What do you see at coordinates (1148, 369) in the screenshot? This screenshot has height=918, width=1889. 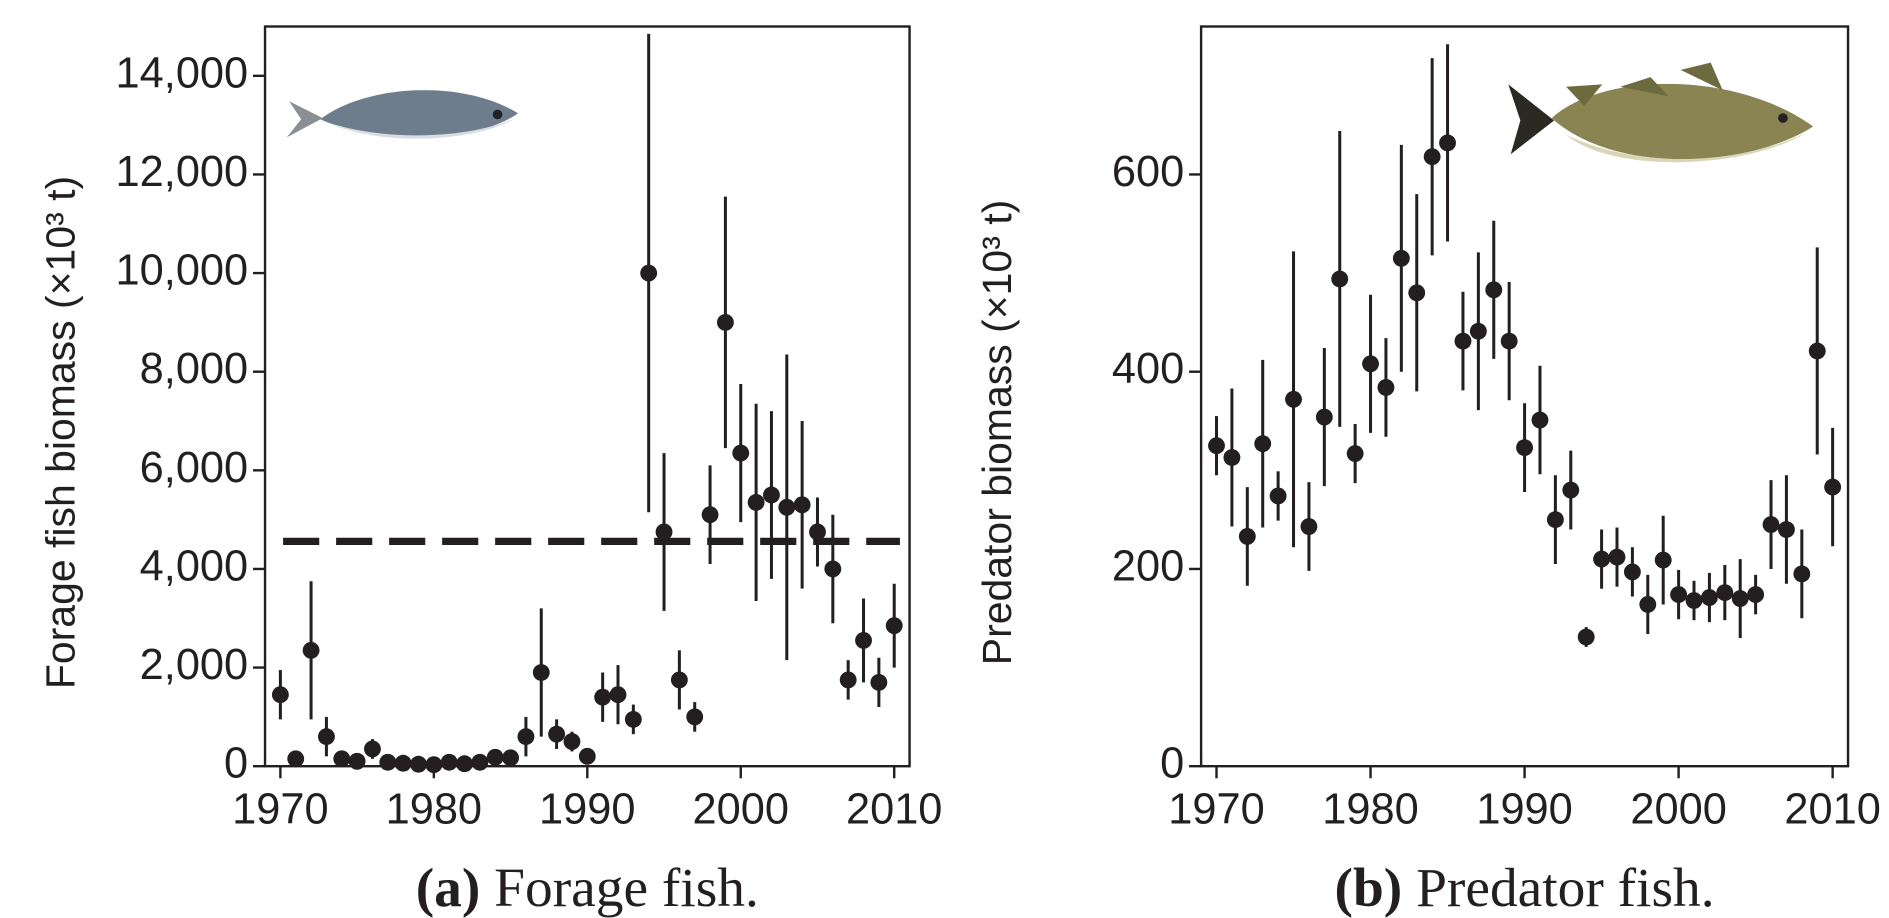 I see `y-tick-label: 400` at bounding box center [1148, 369].